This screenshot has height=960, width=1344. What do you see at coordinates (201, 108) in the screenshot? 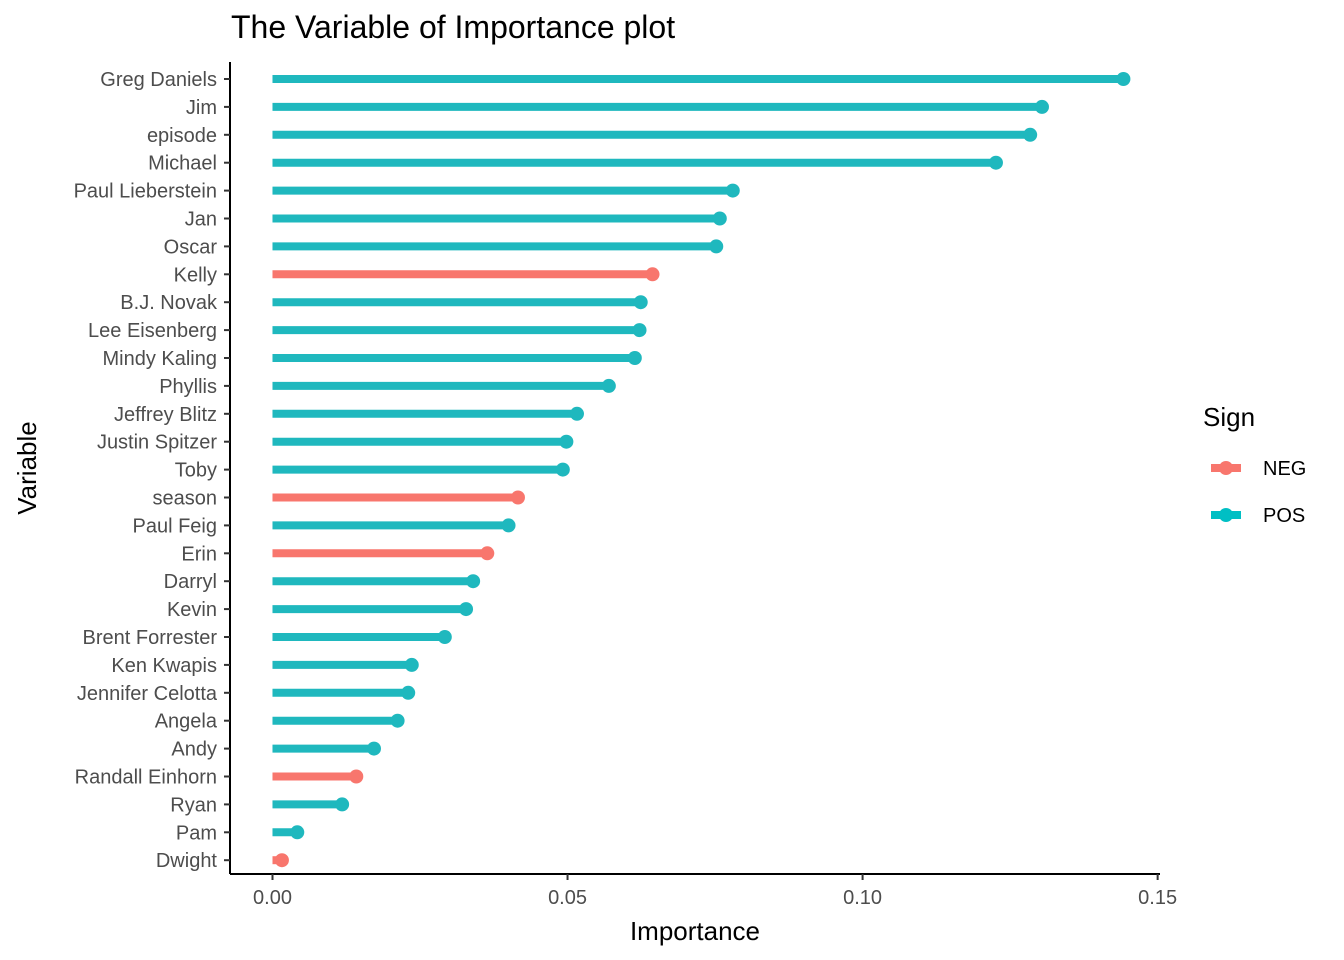
I see `y-tick-label: Jim` at bounding box center [201, 108].